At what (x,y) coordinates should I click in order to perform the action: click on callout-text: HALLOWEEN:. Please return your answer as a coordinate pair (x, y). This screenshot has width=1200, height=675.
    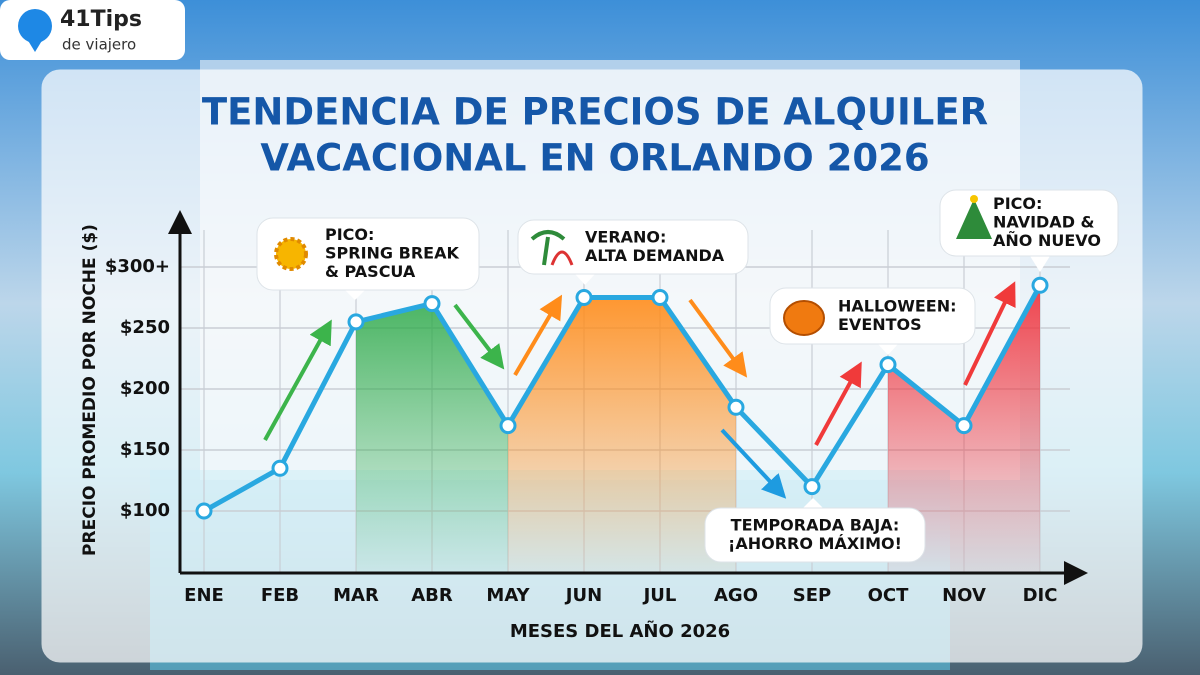
    Looking at the image, I should click on (897, 305).